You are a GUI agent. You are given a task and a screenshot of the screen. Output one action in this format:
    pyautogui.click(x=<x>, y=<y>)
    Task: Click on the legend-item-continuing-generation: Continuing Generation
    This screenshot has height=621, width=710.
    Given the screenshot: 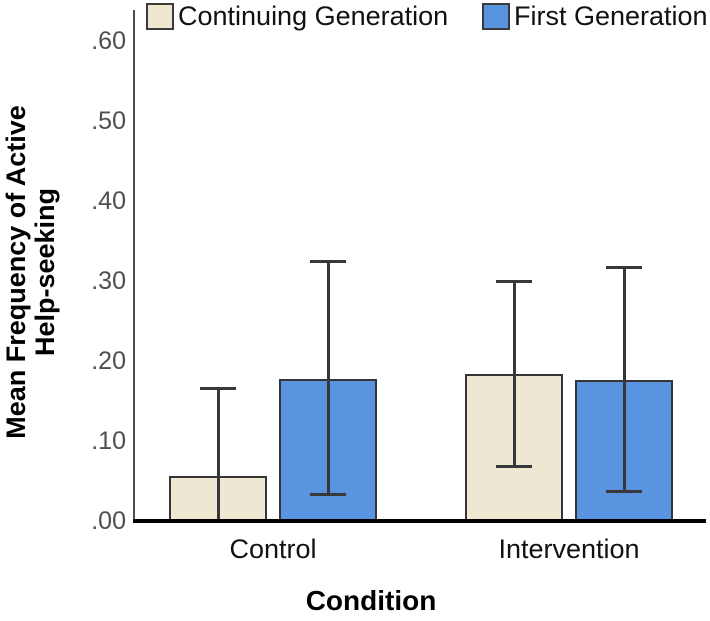 What is the action you would take?
    pyautogui.click(x=297, y=16)
    